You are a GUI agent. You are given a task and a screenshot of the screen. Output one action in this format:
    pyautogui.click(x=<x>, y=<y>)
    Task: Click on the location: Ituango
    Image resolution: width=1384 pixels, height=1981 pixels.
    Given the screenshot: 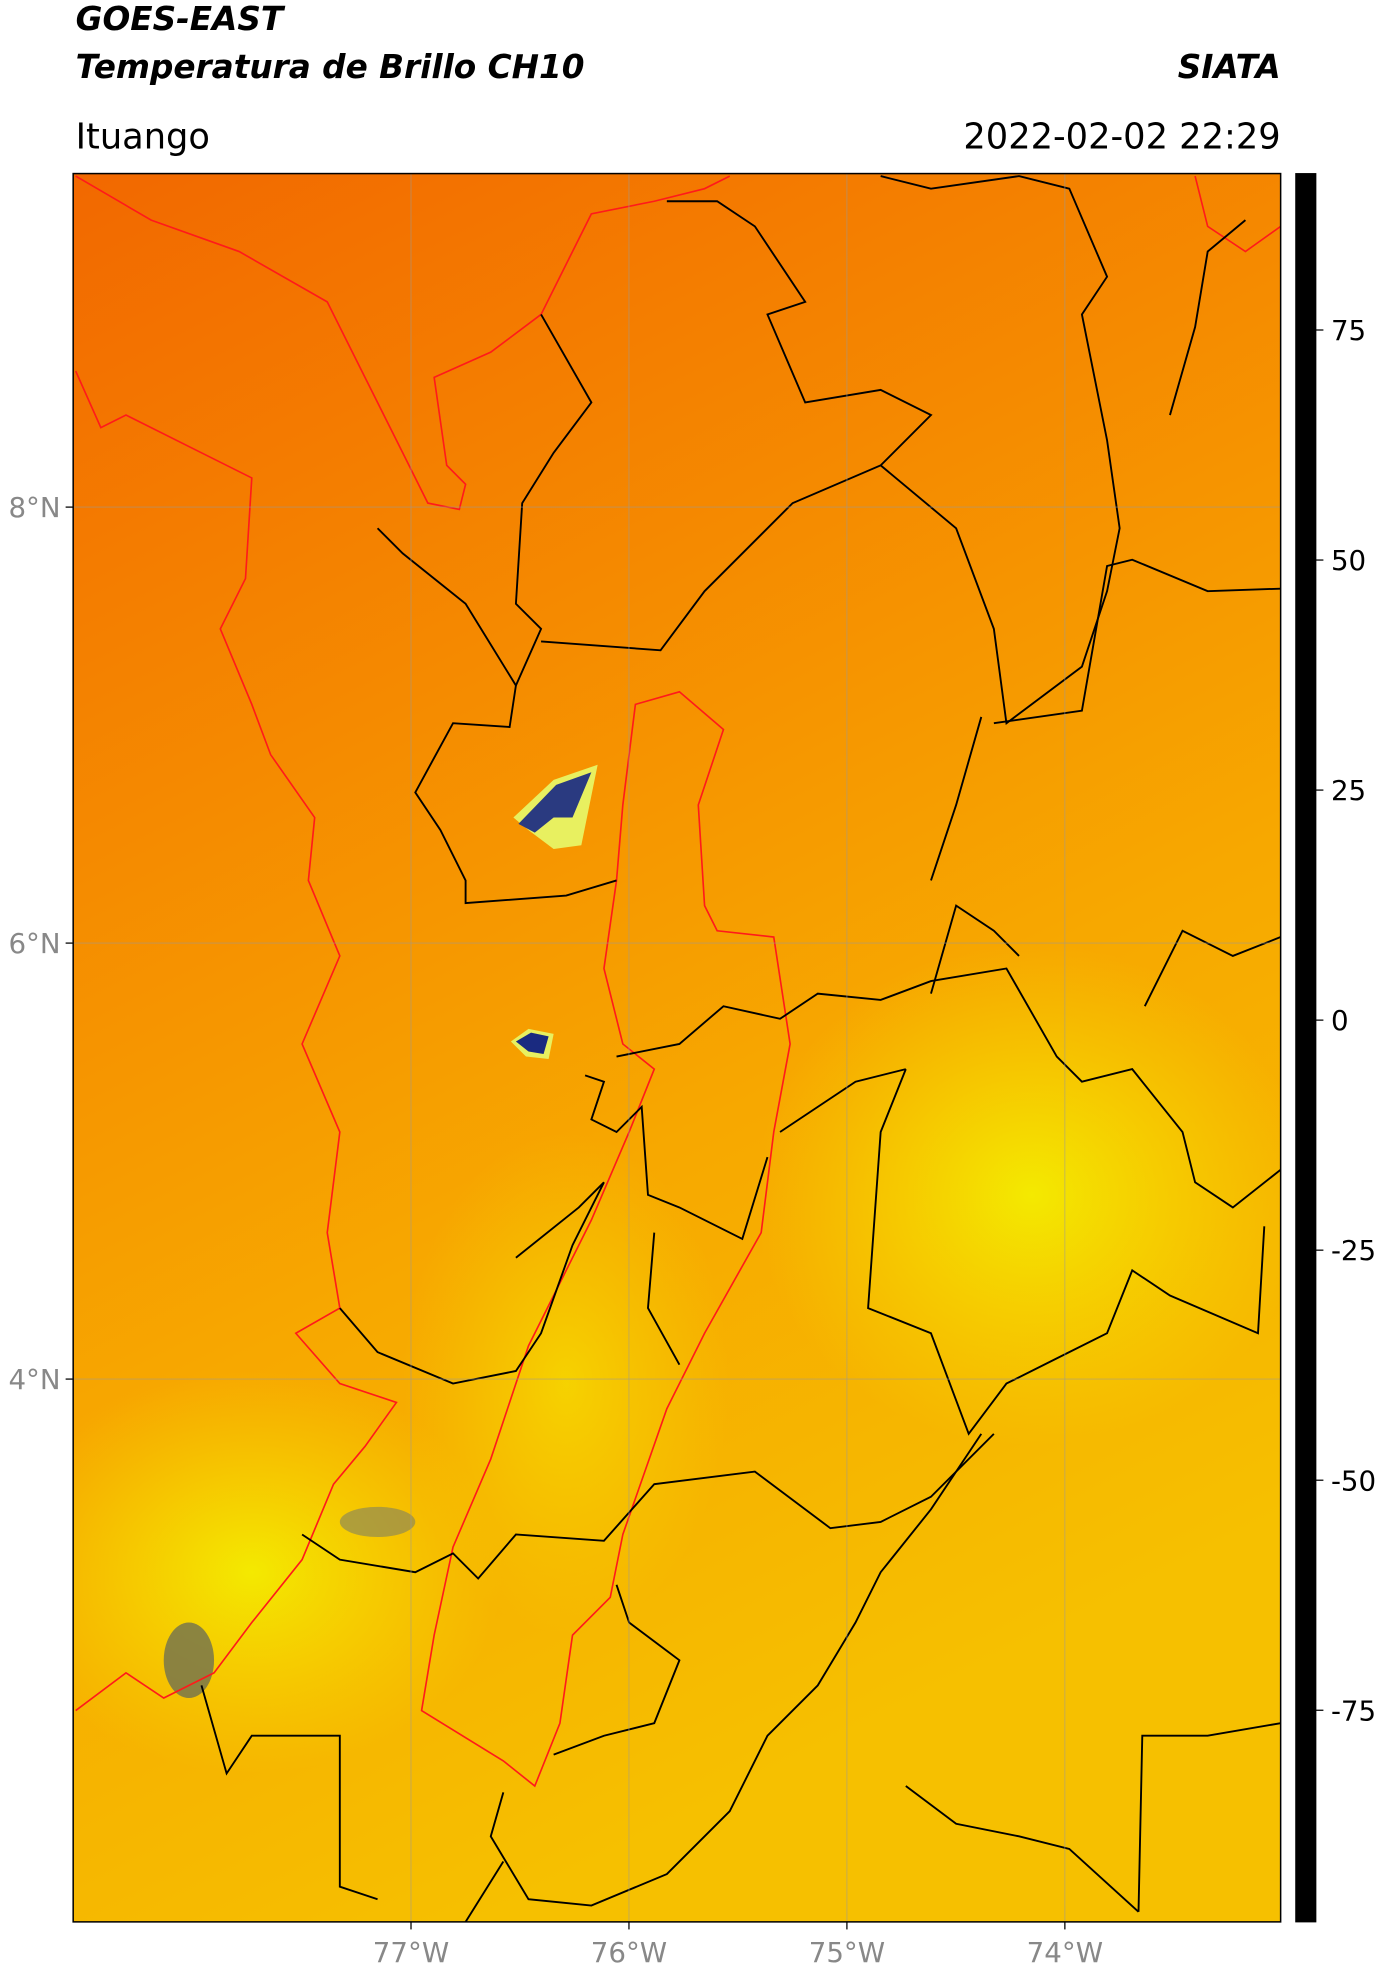 What is the action you would take?
    pyautogui.click(x=143, y=136)
    